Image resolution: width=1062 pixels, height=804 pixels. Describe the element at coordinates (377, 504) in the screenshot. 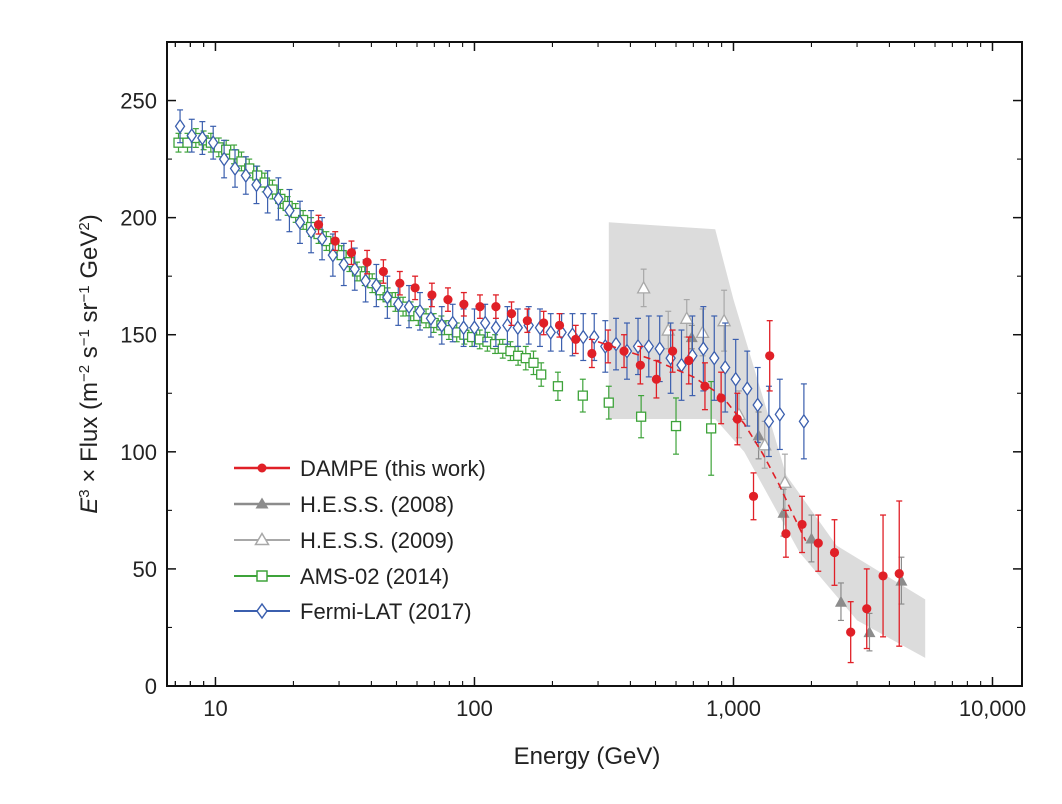

I see `legend-label-hess-2008: H.E.S.S. (2008)` at that location.